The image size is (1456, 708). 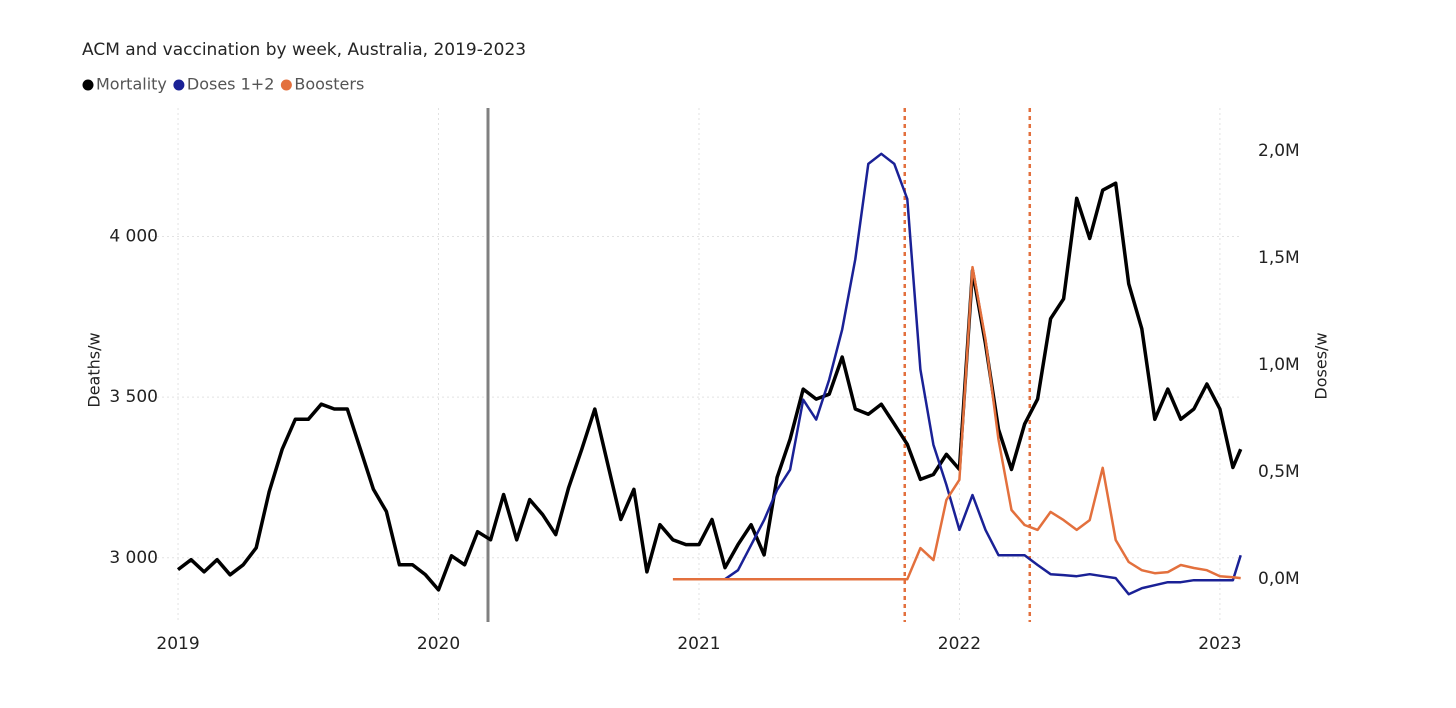 What do you see at coordinates (959, 644) in the screenshot?
I see `x-tick-label: 2022` at bounding box center [959, 644].